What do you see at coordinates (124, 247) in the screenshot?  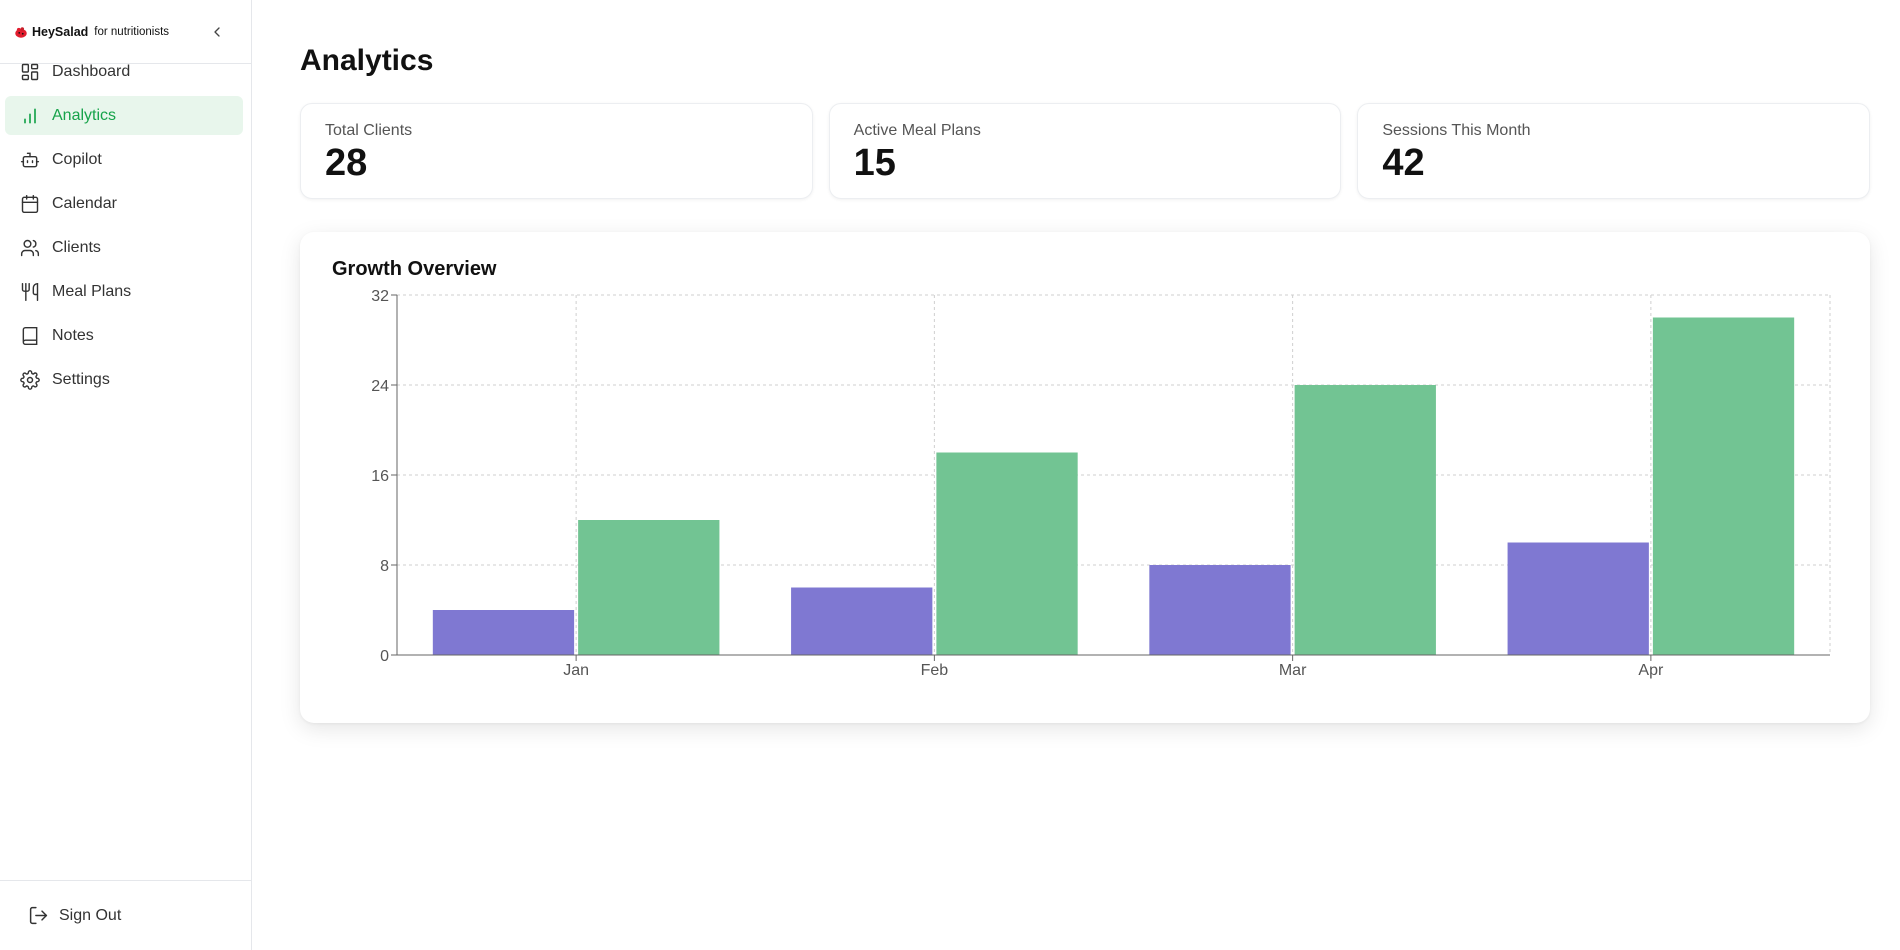 I see `sidebar-item-clients: Clients` at bounding box center [124, 247].